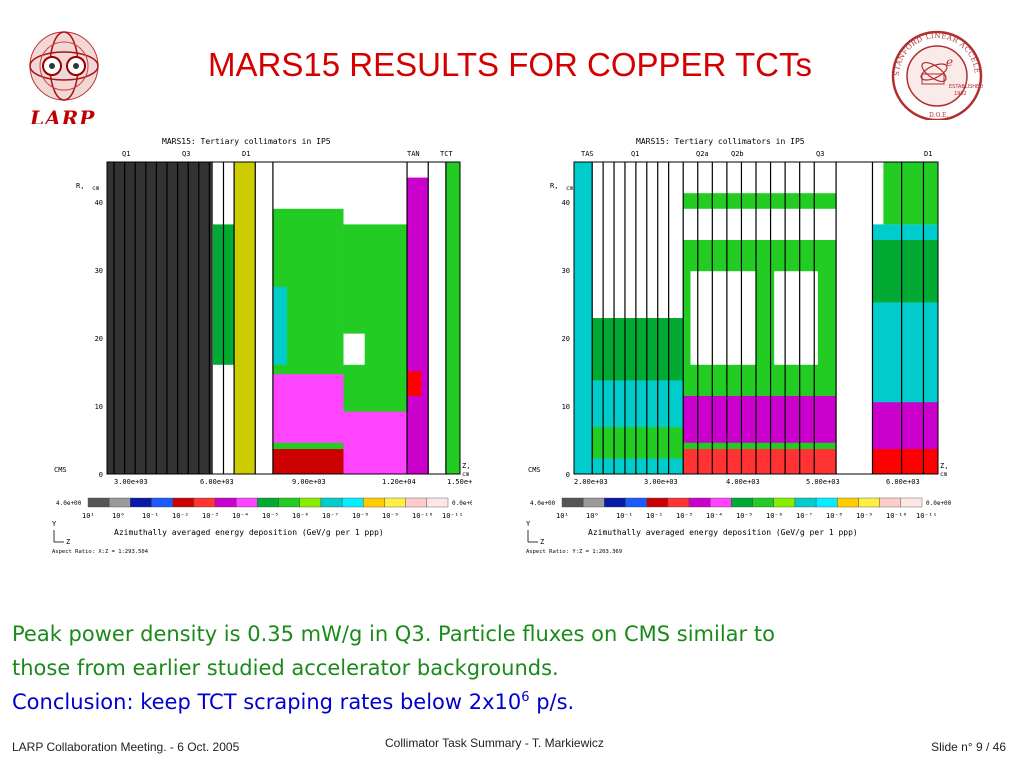 This screenshot has height=768, width=1024. I want to click on element-label: D1, so click(928, 154).